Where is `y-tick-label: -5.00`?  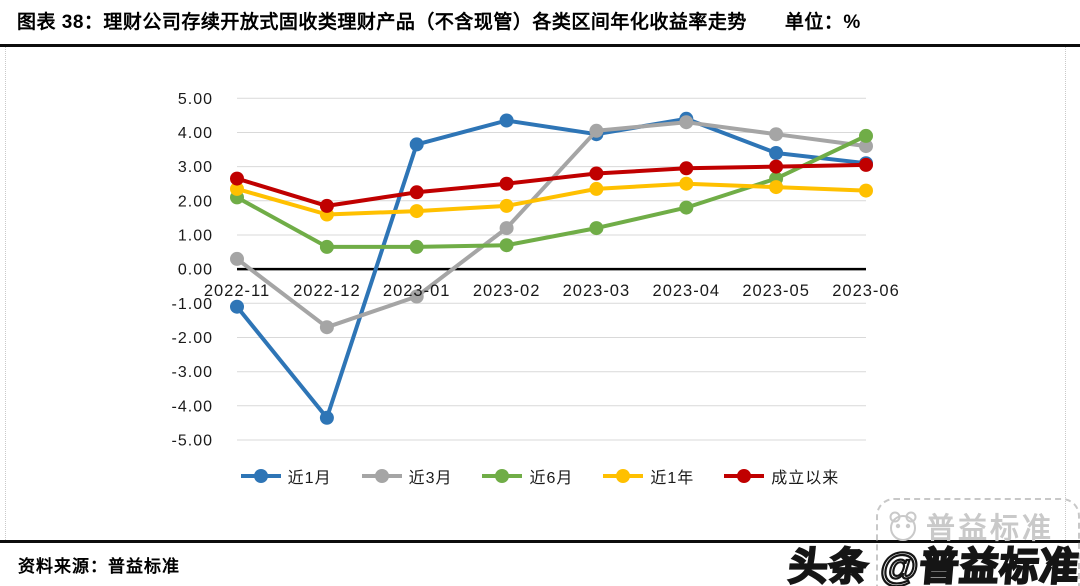
y-tick-label: -5.00 is located at coordinates (192, 441).